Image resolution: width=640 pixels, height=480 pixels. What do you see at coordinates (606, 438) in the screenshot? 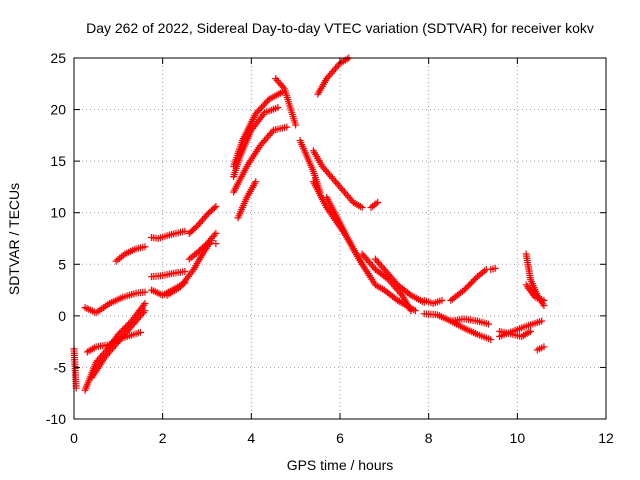
I see `x-tick-label: 12` at bounding box center [606, 438].